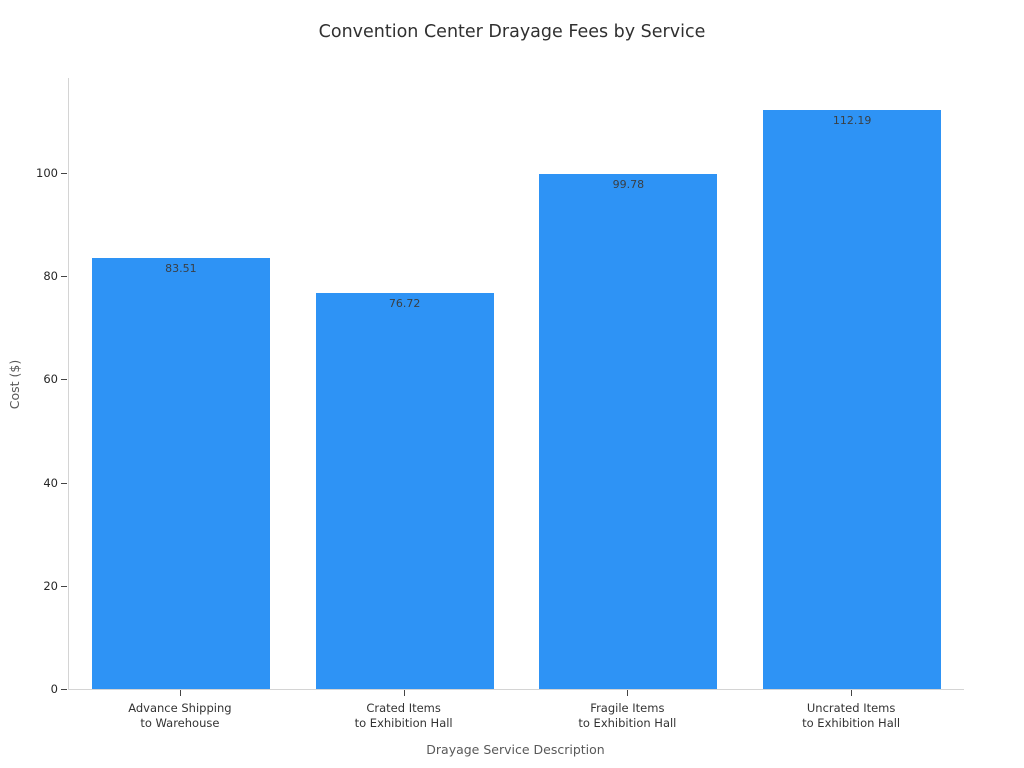  What do you see at coordinates (180, 473) in the screenshot?
I see `bar: 83.51` at bounding box center [180, 473].